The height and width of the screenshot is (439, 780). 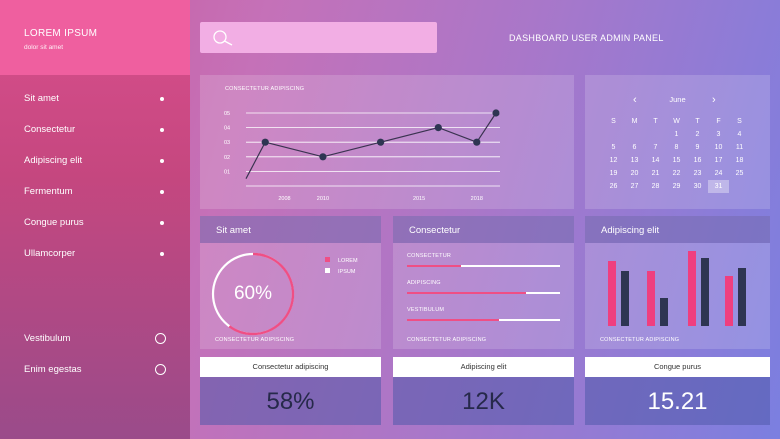 What do you see at coordinates (54, 222) in the screenshot?
I see `sidebar-item-label: Congue purus` at bounding box center [54, 222].